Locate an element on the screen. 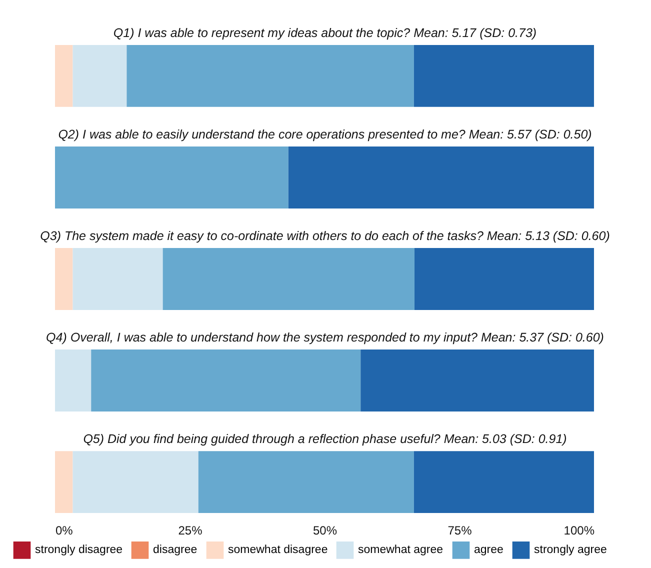 Image resolution: width=651 pixels, height=568 pixels. y-tick-label: Q5) Did you find being guided through a reflection phase useful? Mean: 5.03 (SD: 0.91) is located at coordinates (325, 439).